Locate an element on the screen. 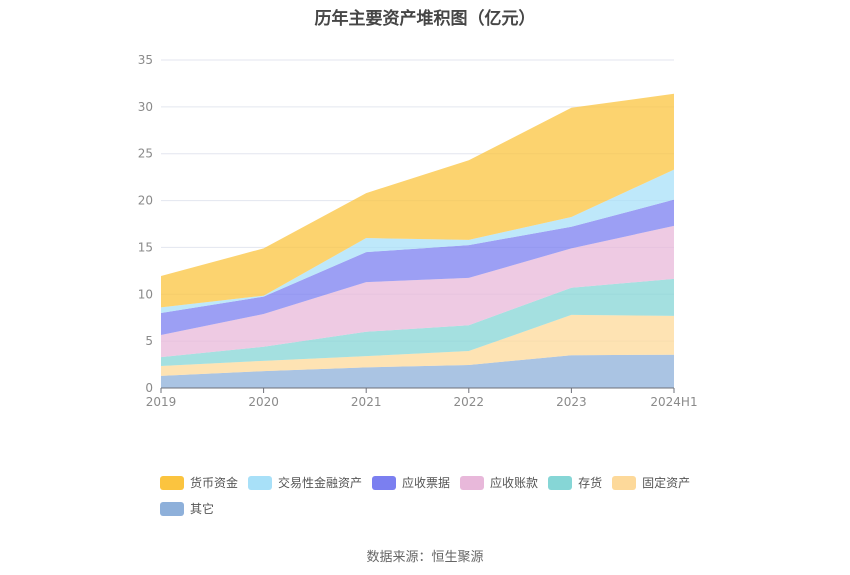 The image size is (850, 575). legend-label: 应收票据 is located at coordinates (426, 483).